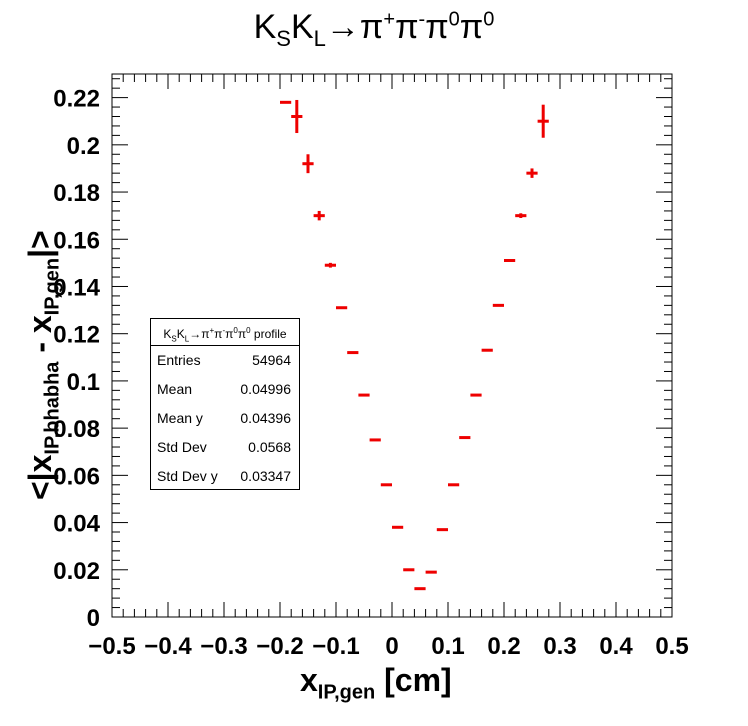 The image size is (748, 726). Describe the element at coordinates (83, 146) in the screenshot. I see `y-tick-label: 0.2` at that location.